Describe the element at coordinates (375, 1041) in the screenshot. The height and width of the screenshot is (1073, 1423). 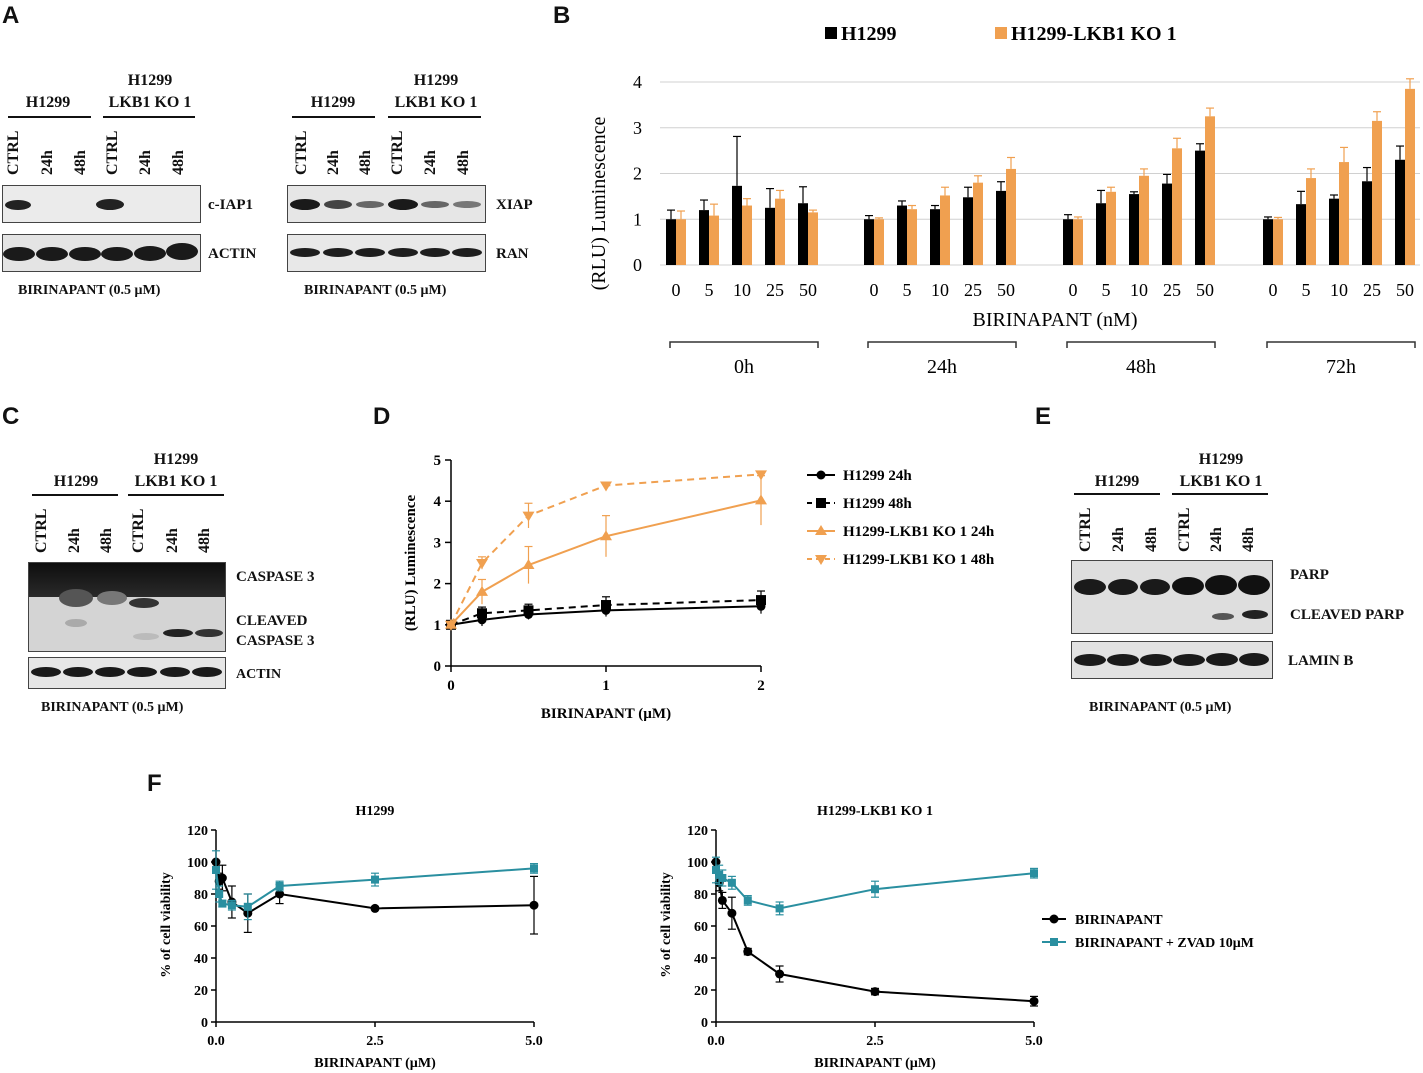
I see `x-tick-label: 2.5` at that location.